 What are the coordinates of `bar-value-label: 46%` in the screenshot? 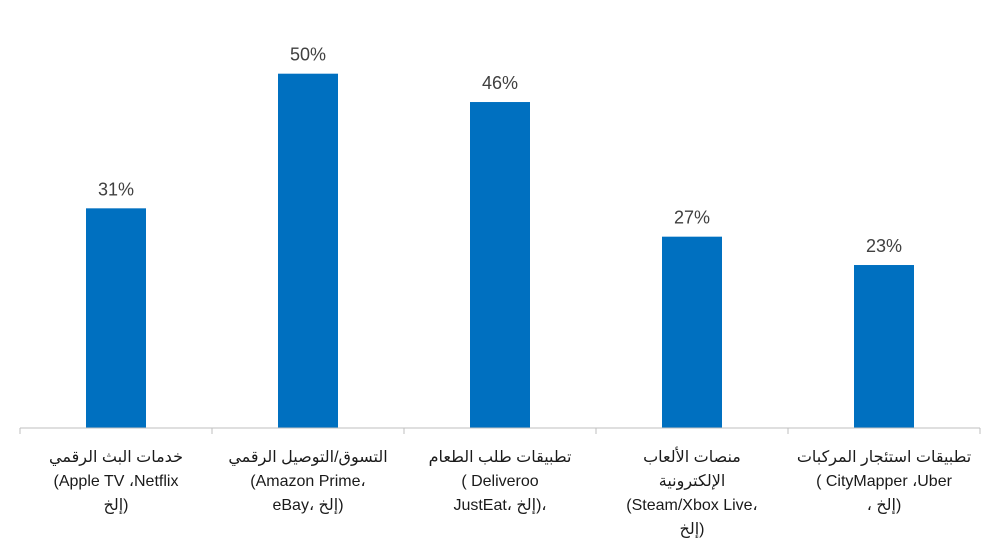 It's located at (500, 83).